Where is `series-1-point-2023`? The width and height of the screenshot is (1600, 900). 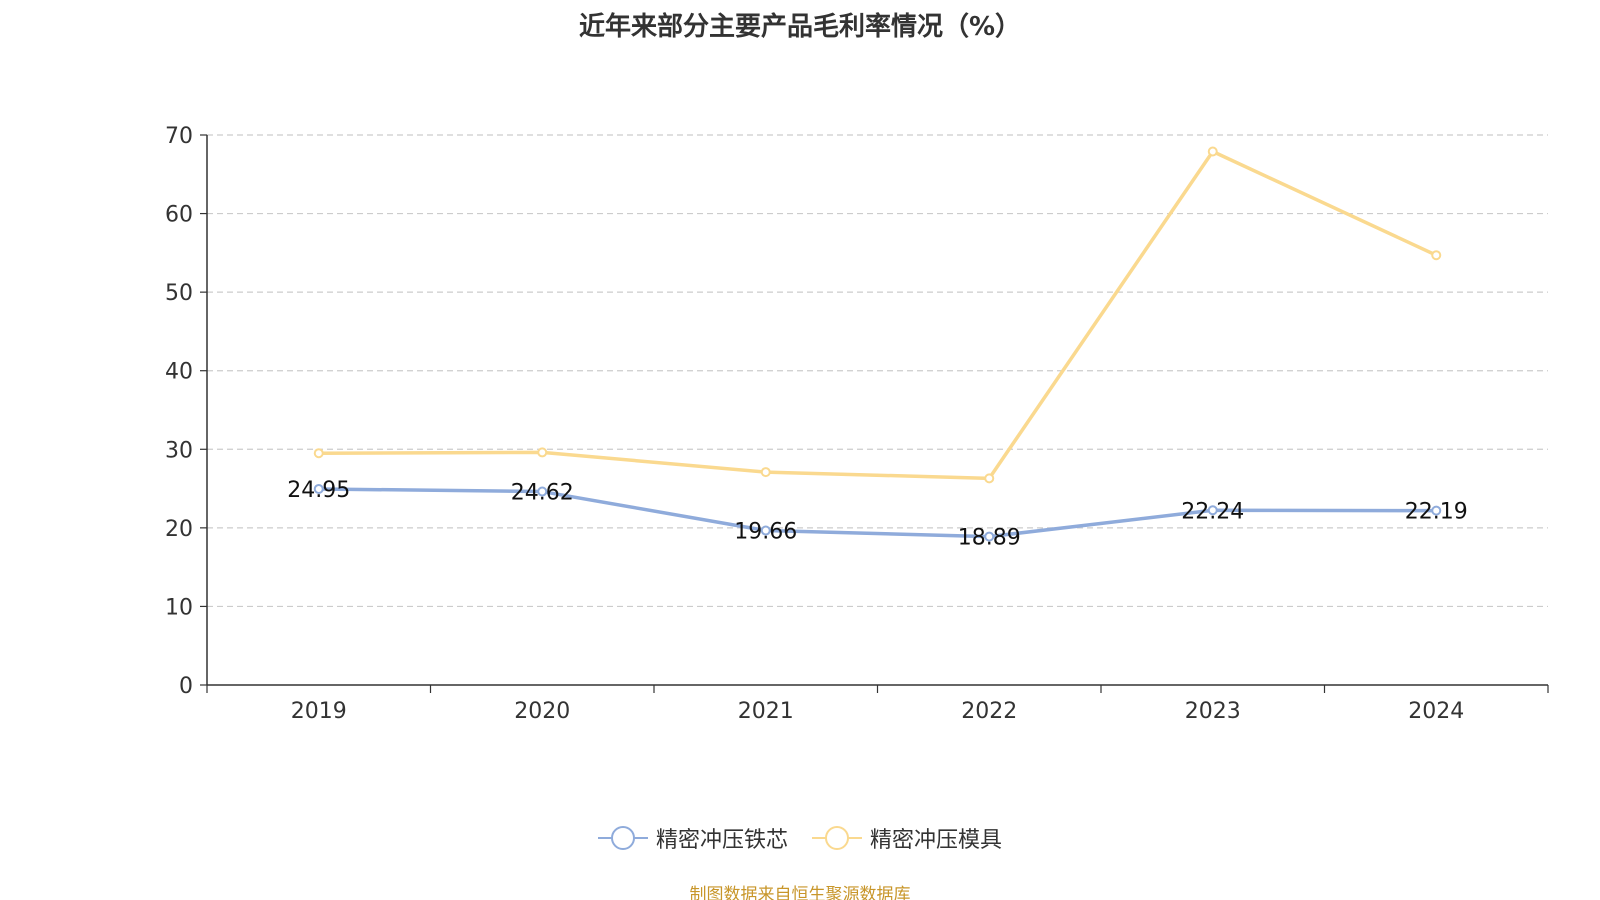 series-1-point-2023 is located at coordinates (1212, 510).